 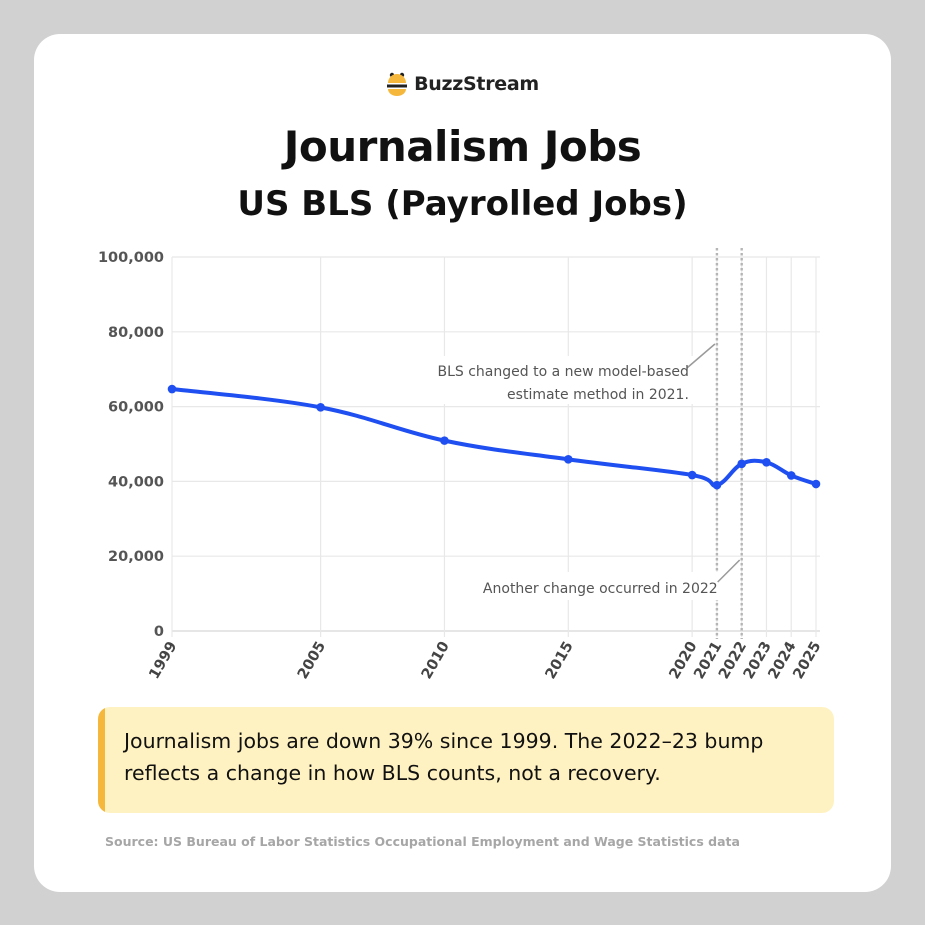 I want to click on y-tick-label: 80,000, so click(x=136, y=333).